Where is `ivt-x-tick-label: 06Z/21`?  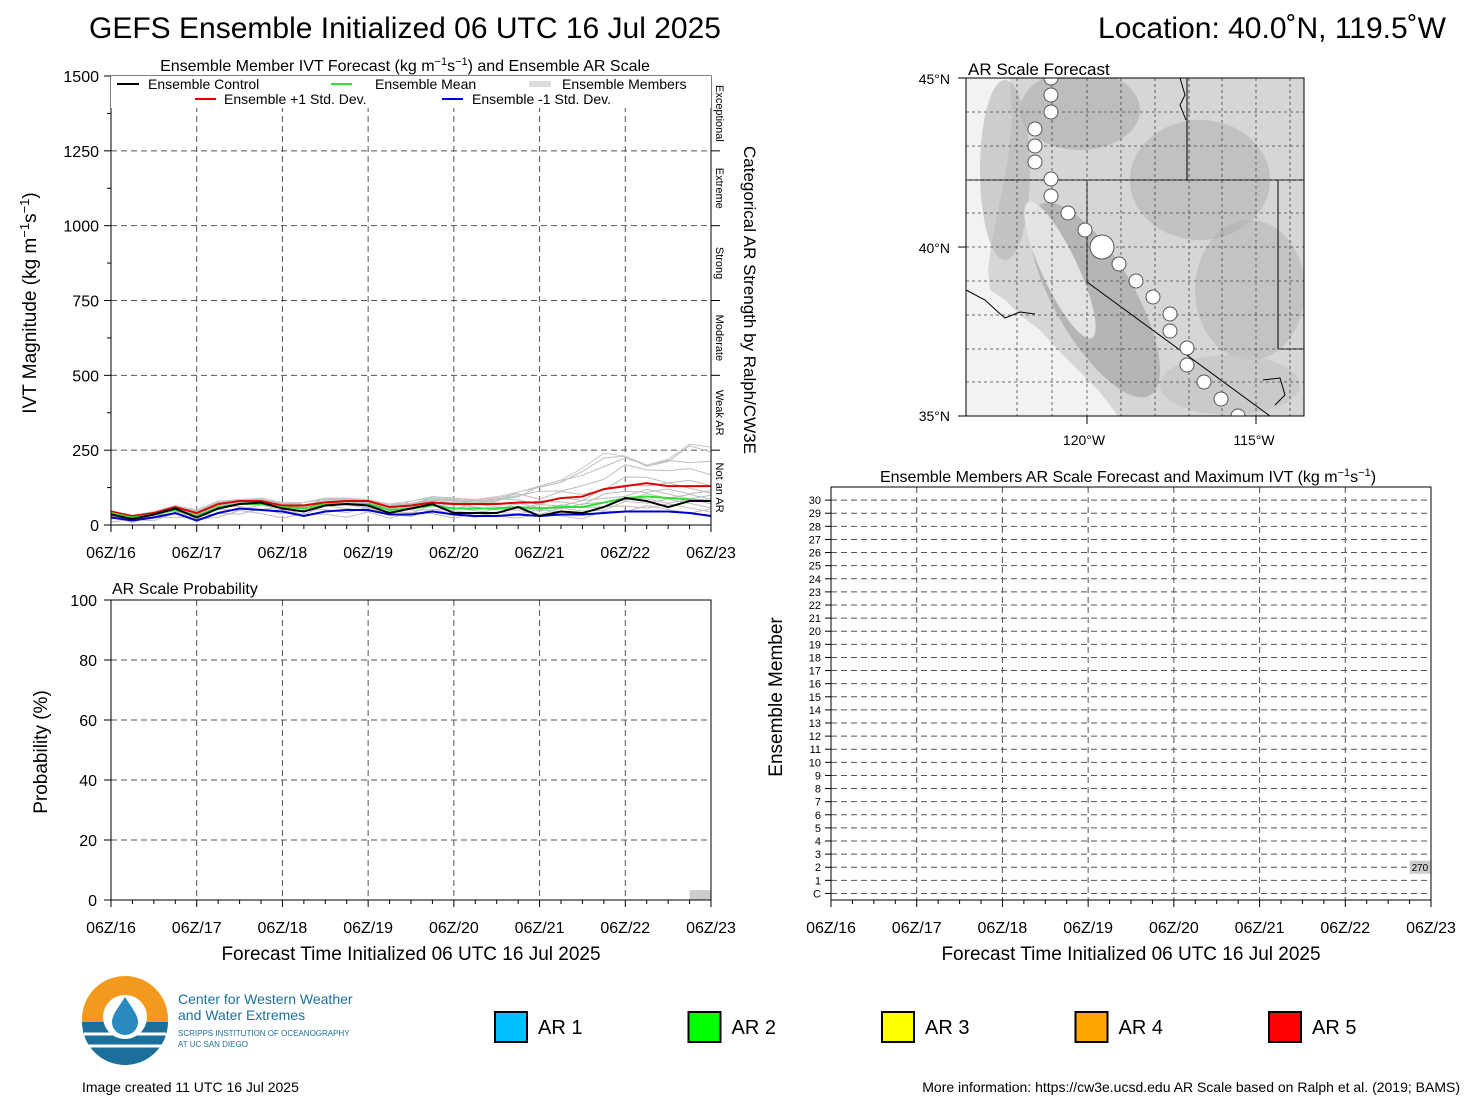 ivt-x-tick-label: 06Z/21 is located at coordinates (540, 553).